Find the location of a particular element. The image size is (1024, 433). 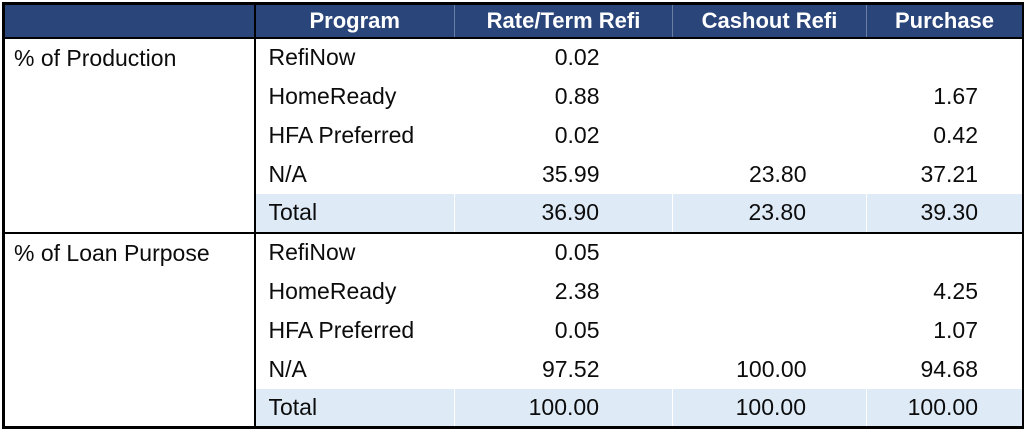

rate-term-refi-value: 97.52 is located at coordinates (570, 368).